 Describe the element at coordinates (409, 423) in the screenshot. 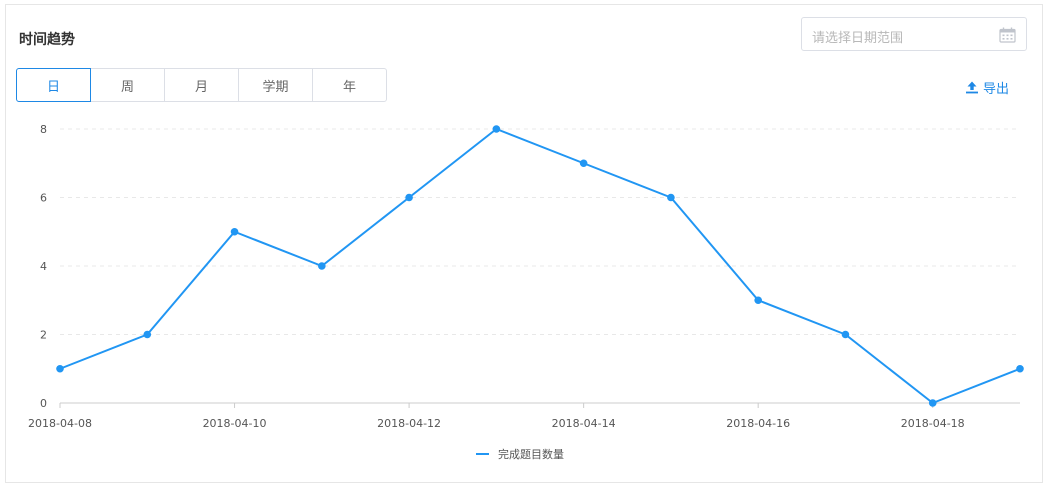

I see `x-tick-label: 2018-04-12` at that location.